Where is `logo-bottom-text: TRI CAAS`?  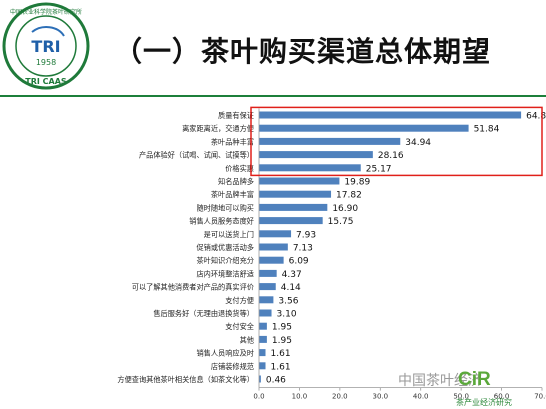
logo-bottom-text: TRI CAAS is located at coordinates (46, 81).